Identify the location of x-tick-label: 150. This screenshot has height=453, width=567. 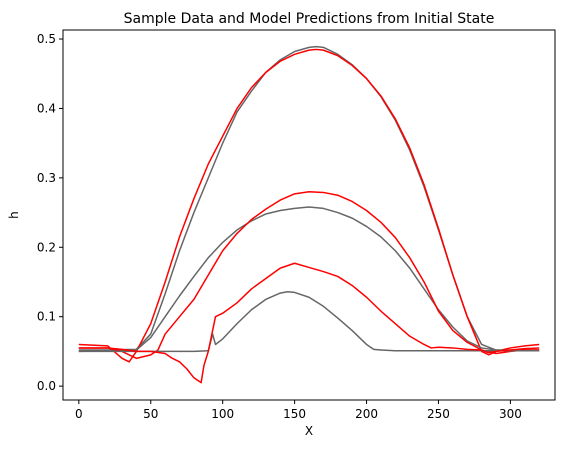
(294, 414).